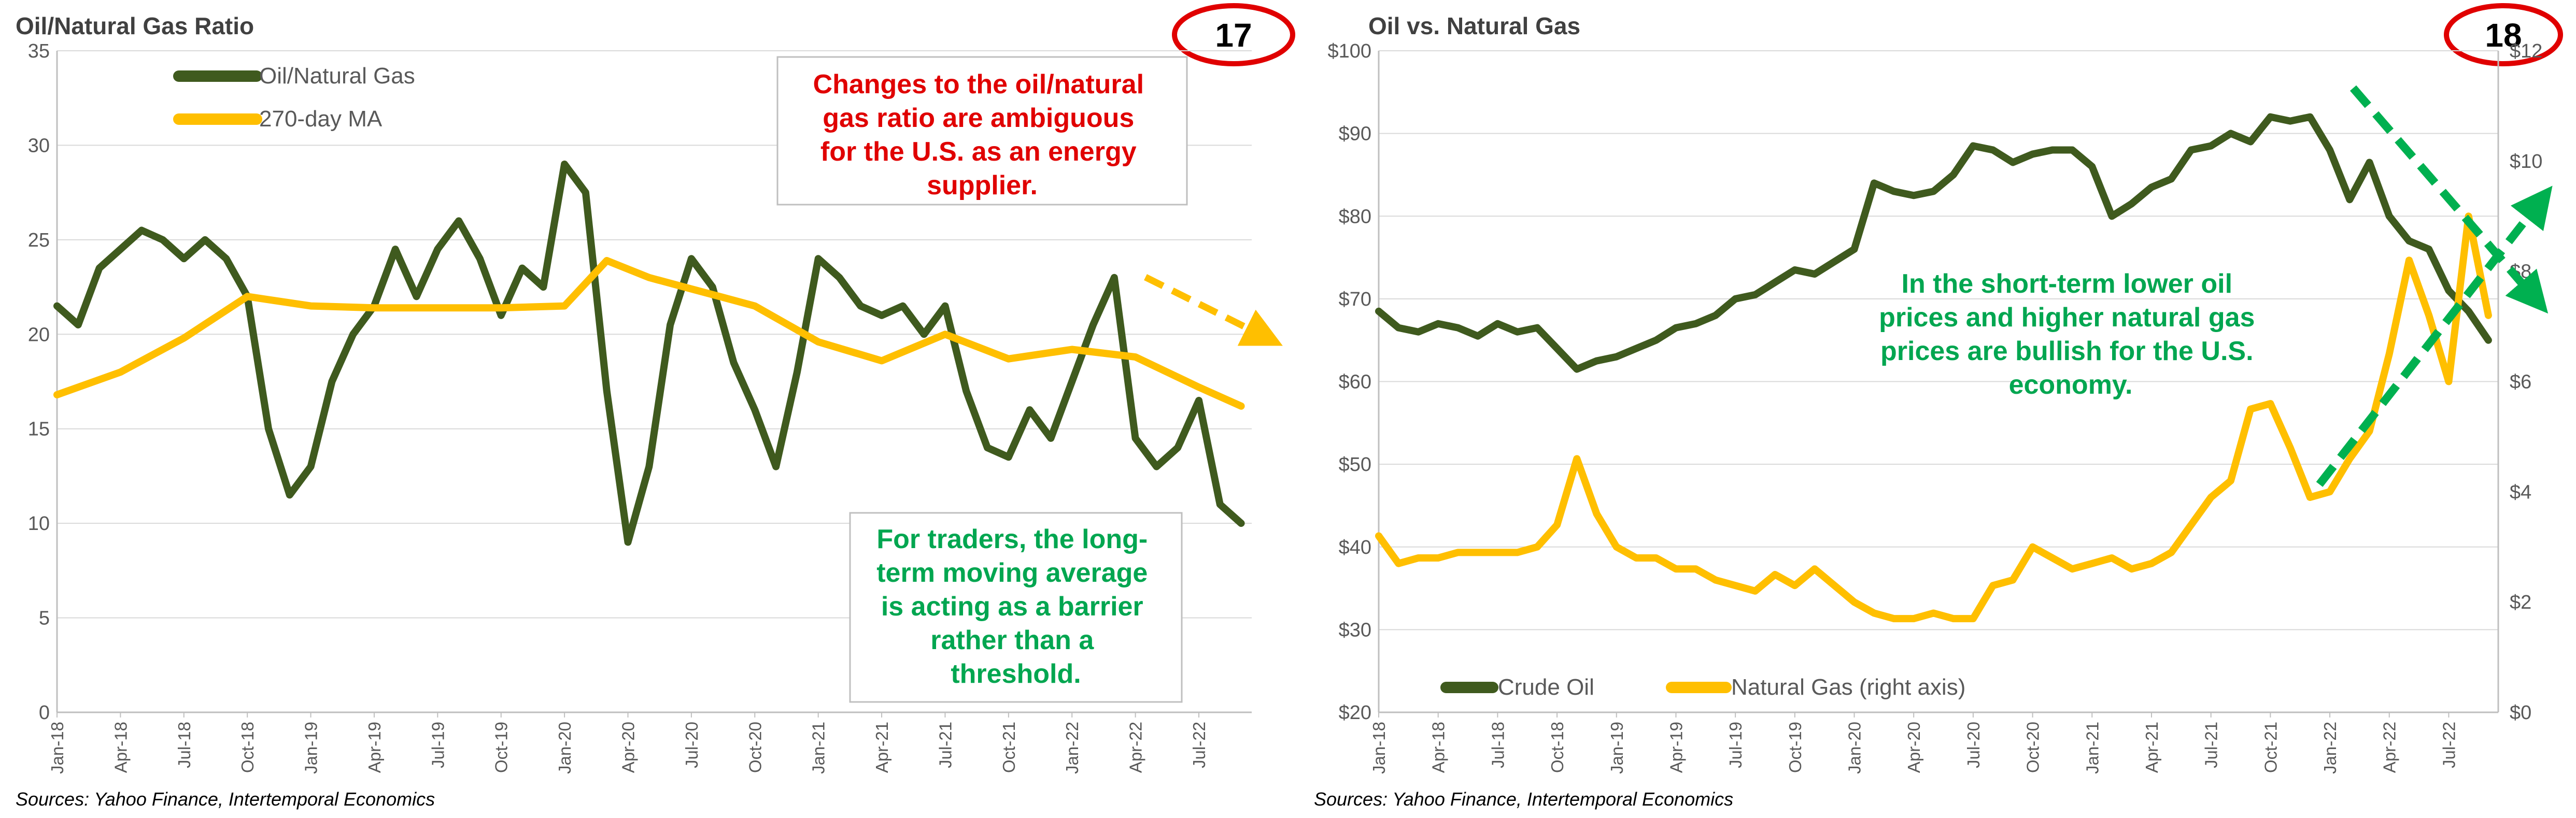  Describe the element at coordinates (1355, 547) in the screenshot. I see `y-tick-label: $40` at that location.